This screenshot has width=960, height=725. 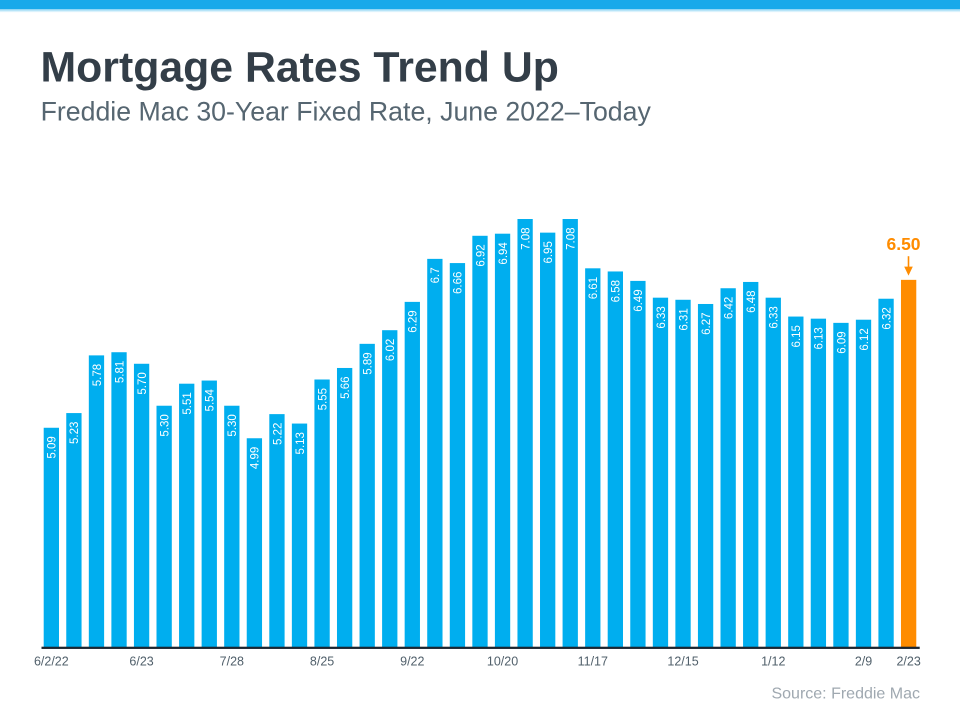 I want to click on svg-text: 6.58, so click(x=617, y=291).